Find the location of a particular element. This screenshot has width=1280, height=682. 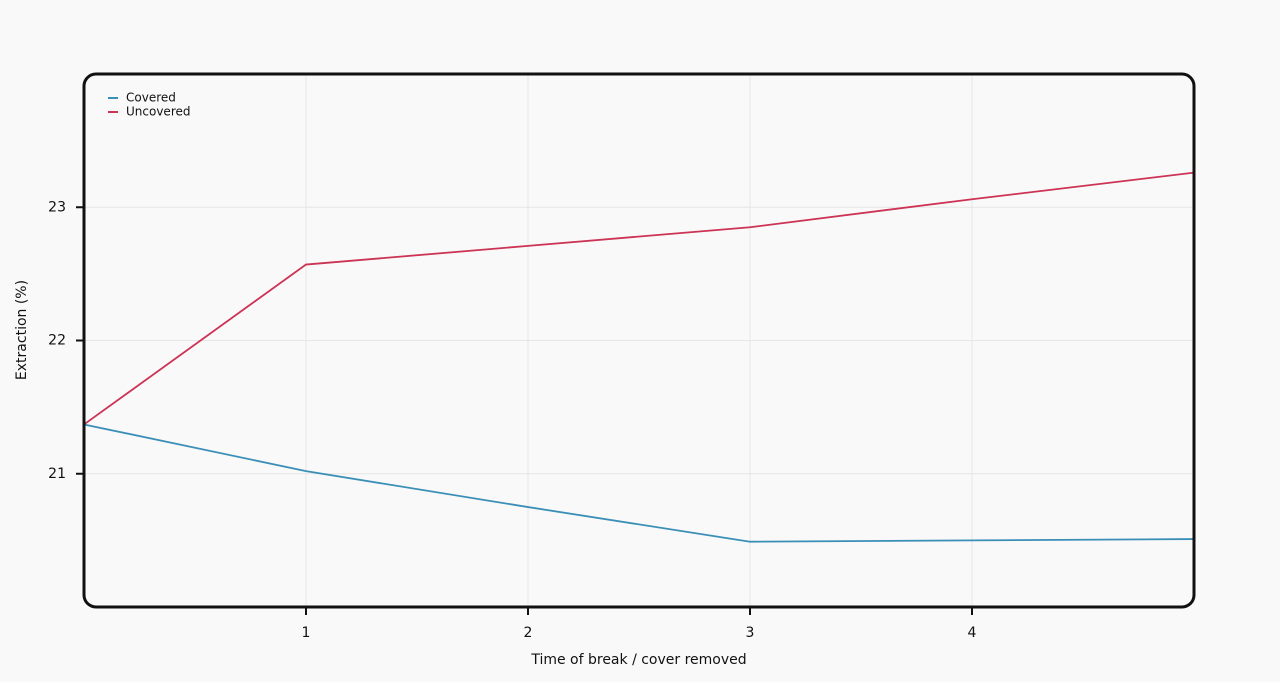

y-tick-label: 23 is located at coordinates (57, 207).